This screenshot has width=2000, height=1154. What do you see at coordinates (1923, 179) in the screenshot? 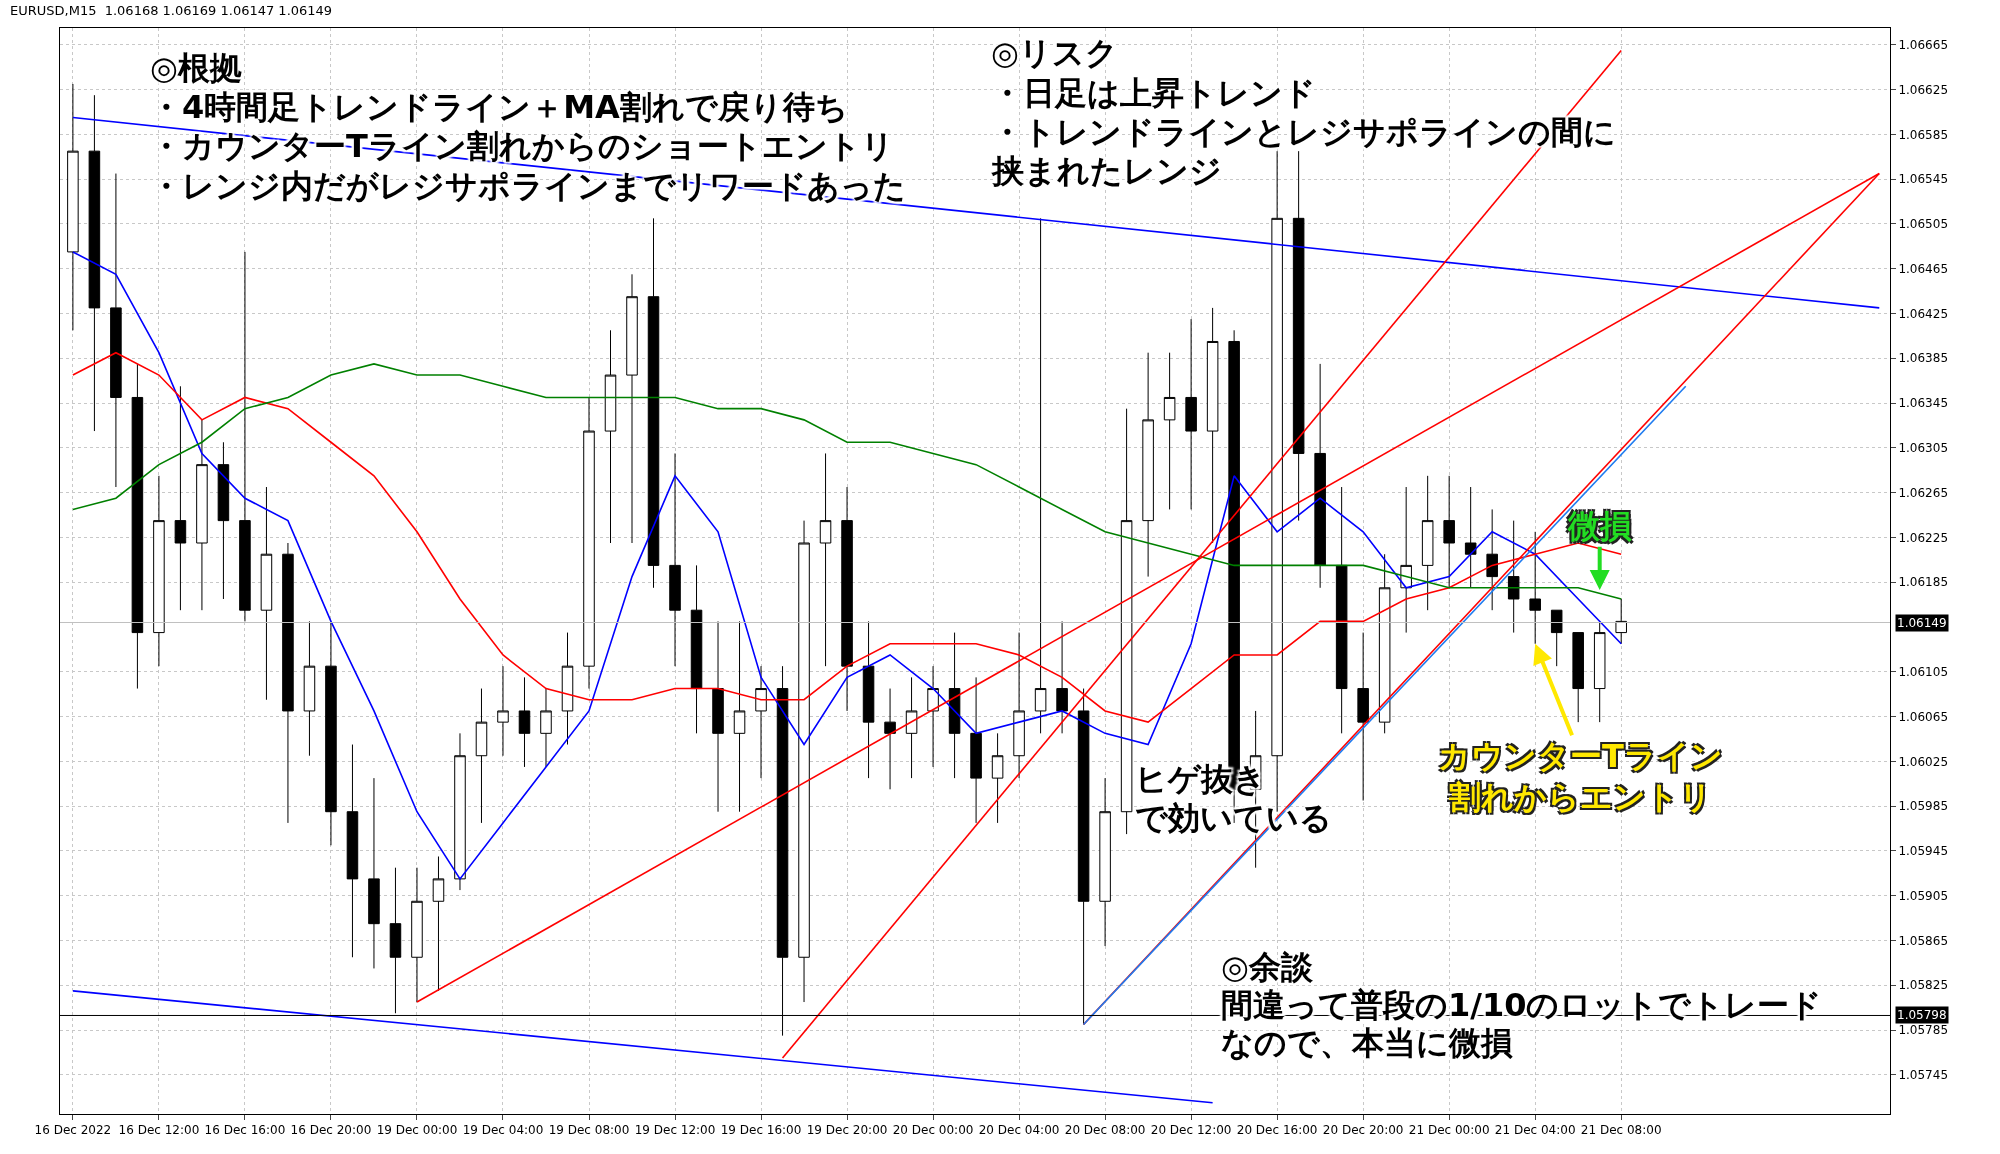
I see `y-tick-label: 1.06545` at bounding box center [1923, 179].